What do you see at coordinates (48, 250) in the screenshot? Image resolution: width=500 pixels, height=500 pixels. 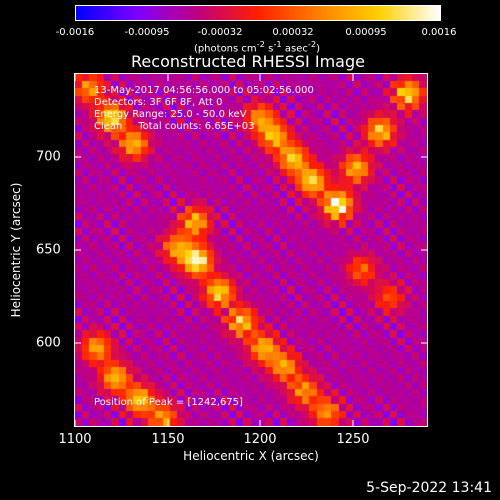 I see `y-tick-label: 650` at bounding box center [48, 250].